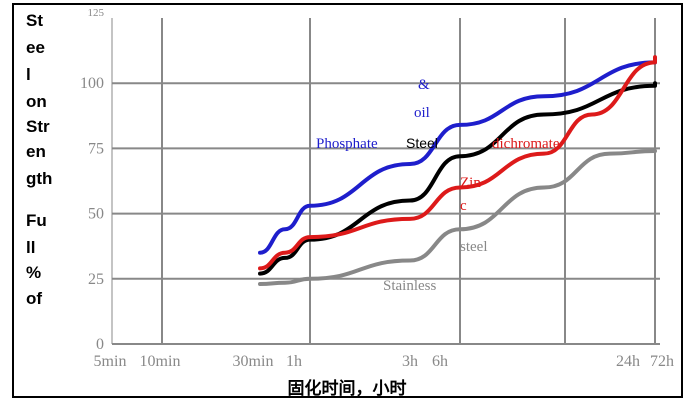 This screenshot has width=694, height=405. Describe the element at coordinates (31, 247) in the screenshot. I see `y-axis-title-line: ll` at that location.